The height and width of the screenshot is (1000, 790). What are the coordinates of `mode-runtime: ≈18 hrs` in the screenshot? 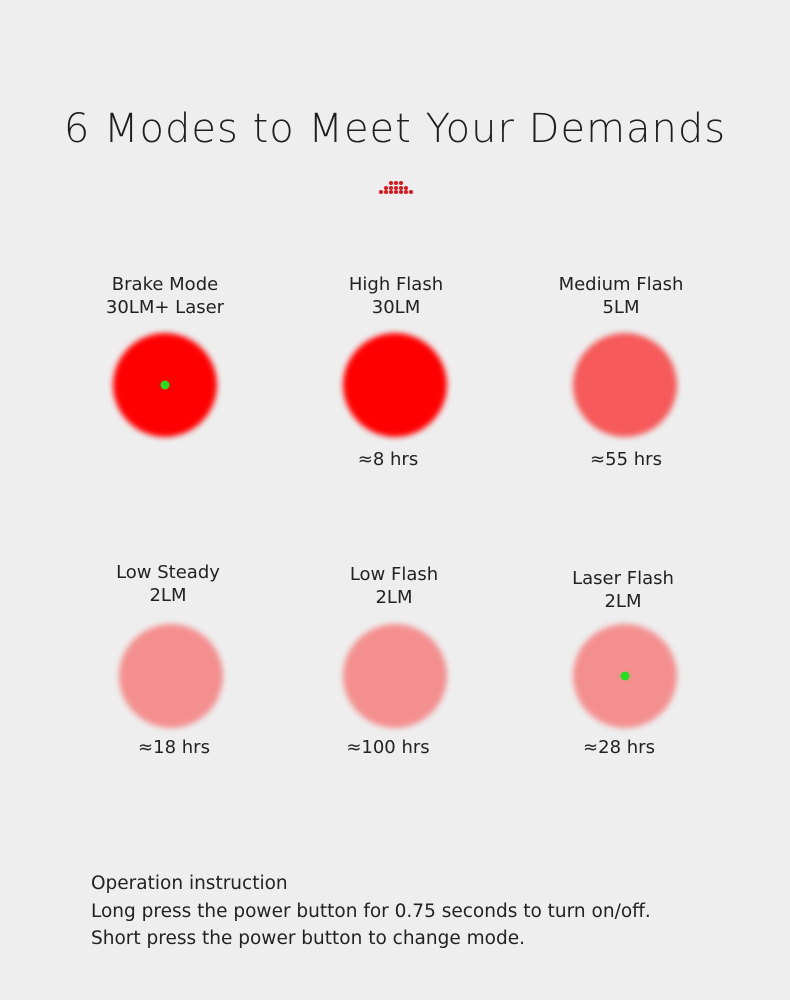 It's located at (174, 747).